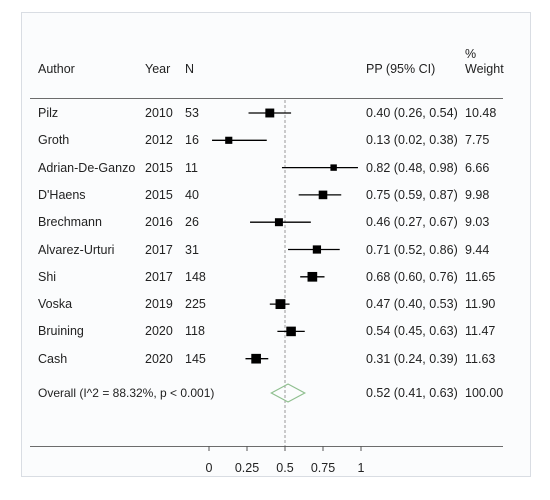 The width and height of the screenshot is (550, 500). What do you see at coordinates (412, 304) in the screenshot?
I see `study-ci: 0.47 (0.40, 0.53)` at bounding box center [412, 304].